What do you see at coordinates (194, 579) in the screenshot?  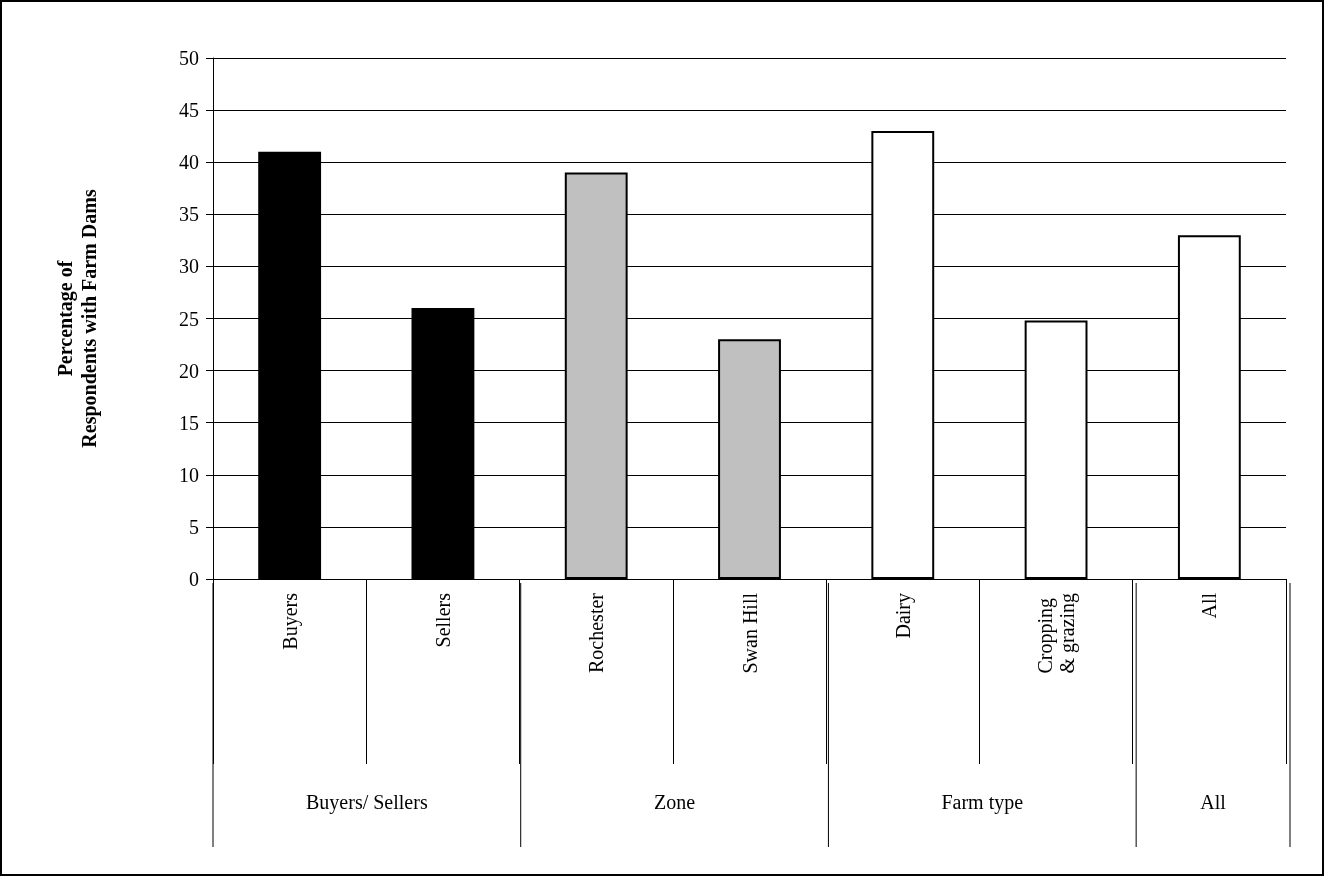 I see `y-tick-label: 0` at bounding box center [194, 579].